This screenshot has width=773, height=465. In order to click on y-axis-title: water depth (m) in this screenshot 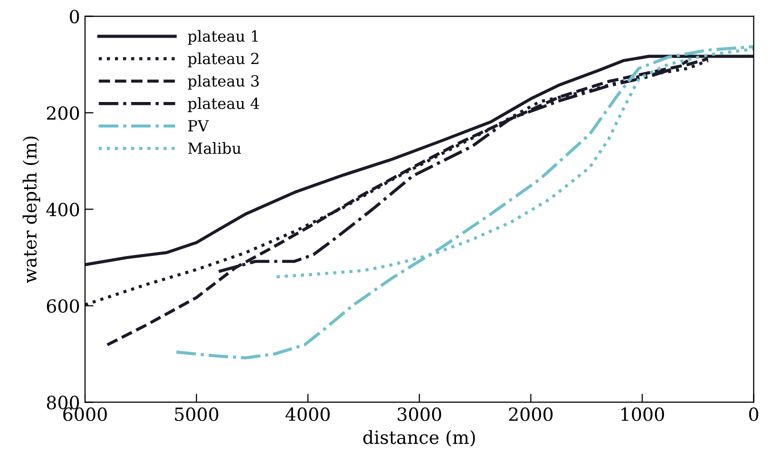, I will do `click(31, 210)`.